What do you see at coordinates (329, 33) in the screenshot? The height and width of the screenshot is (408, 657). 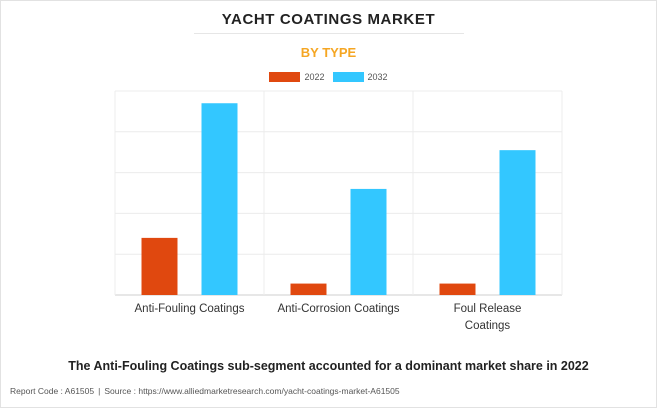 I see `title-divider` at bounding box center [329, 33].